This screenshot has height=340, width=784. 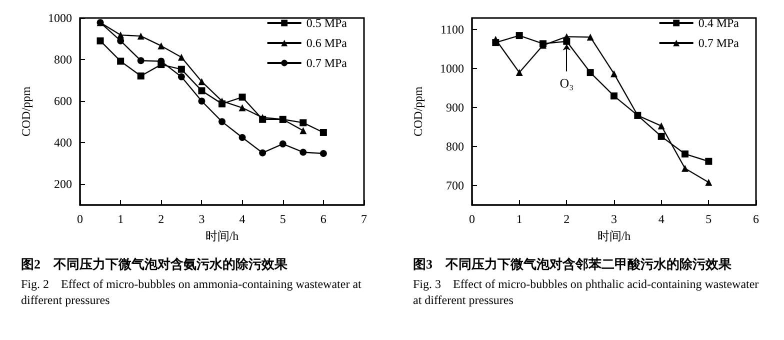 I want to click on caption: Fig. 3 Effect of micro-bubbles on phthalic acid-containing wastewater at different pressures, so click(x=587, y=292).